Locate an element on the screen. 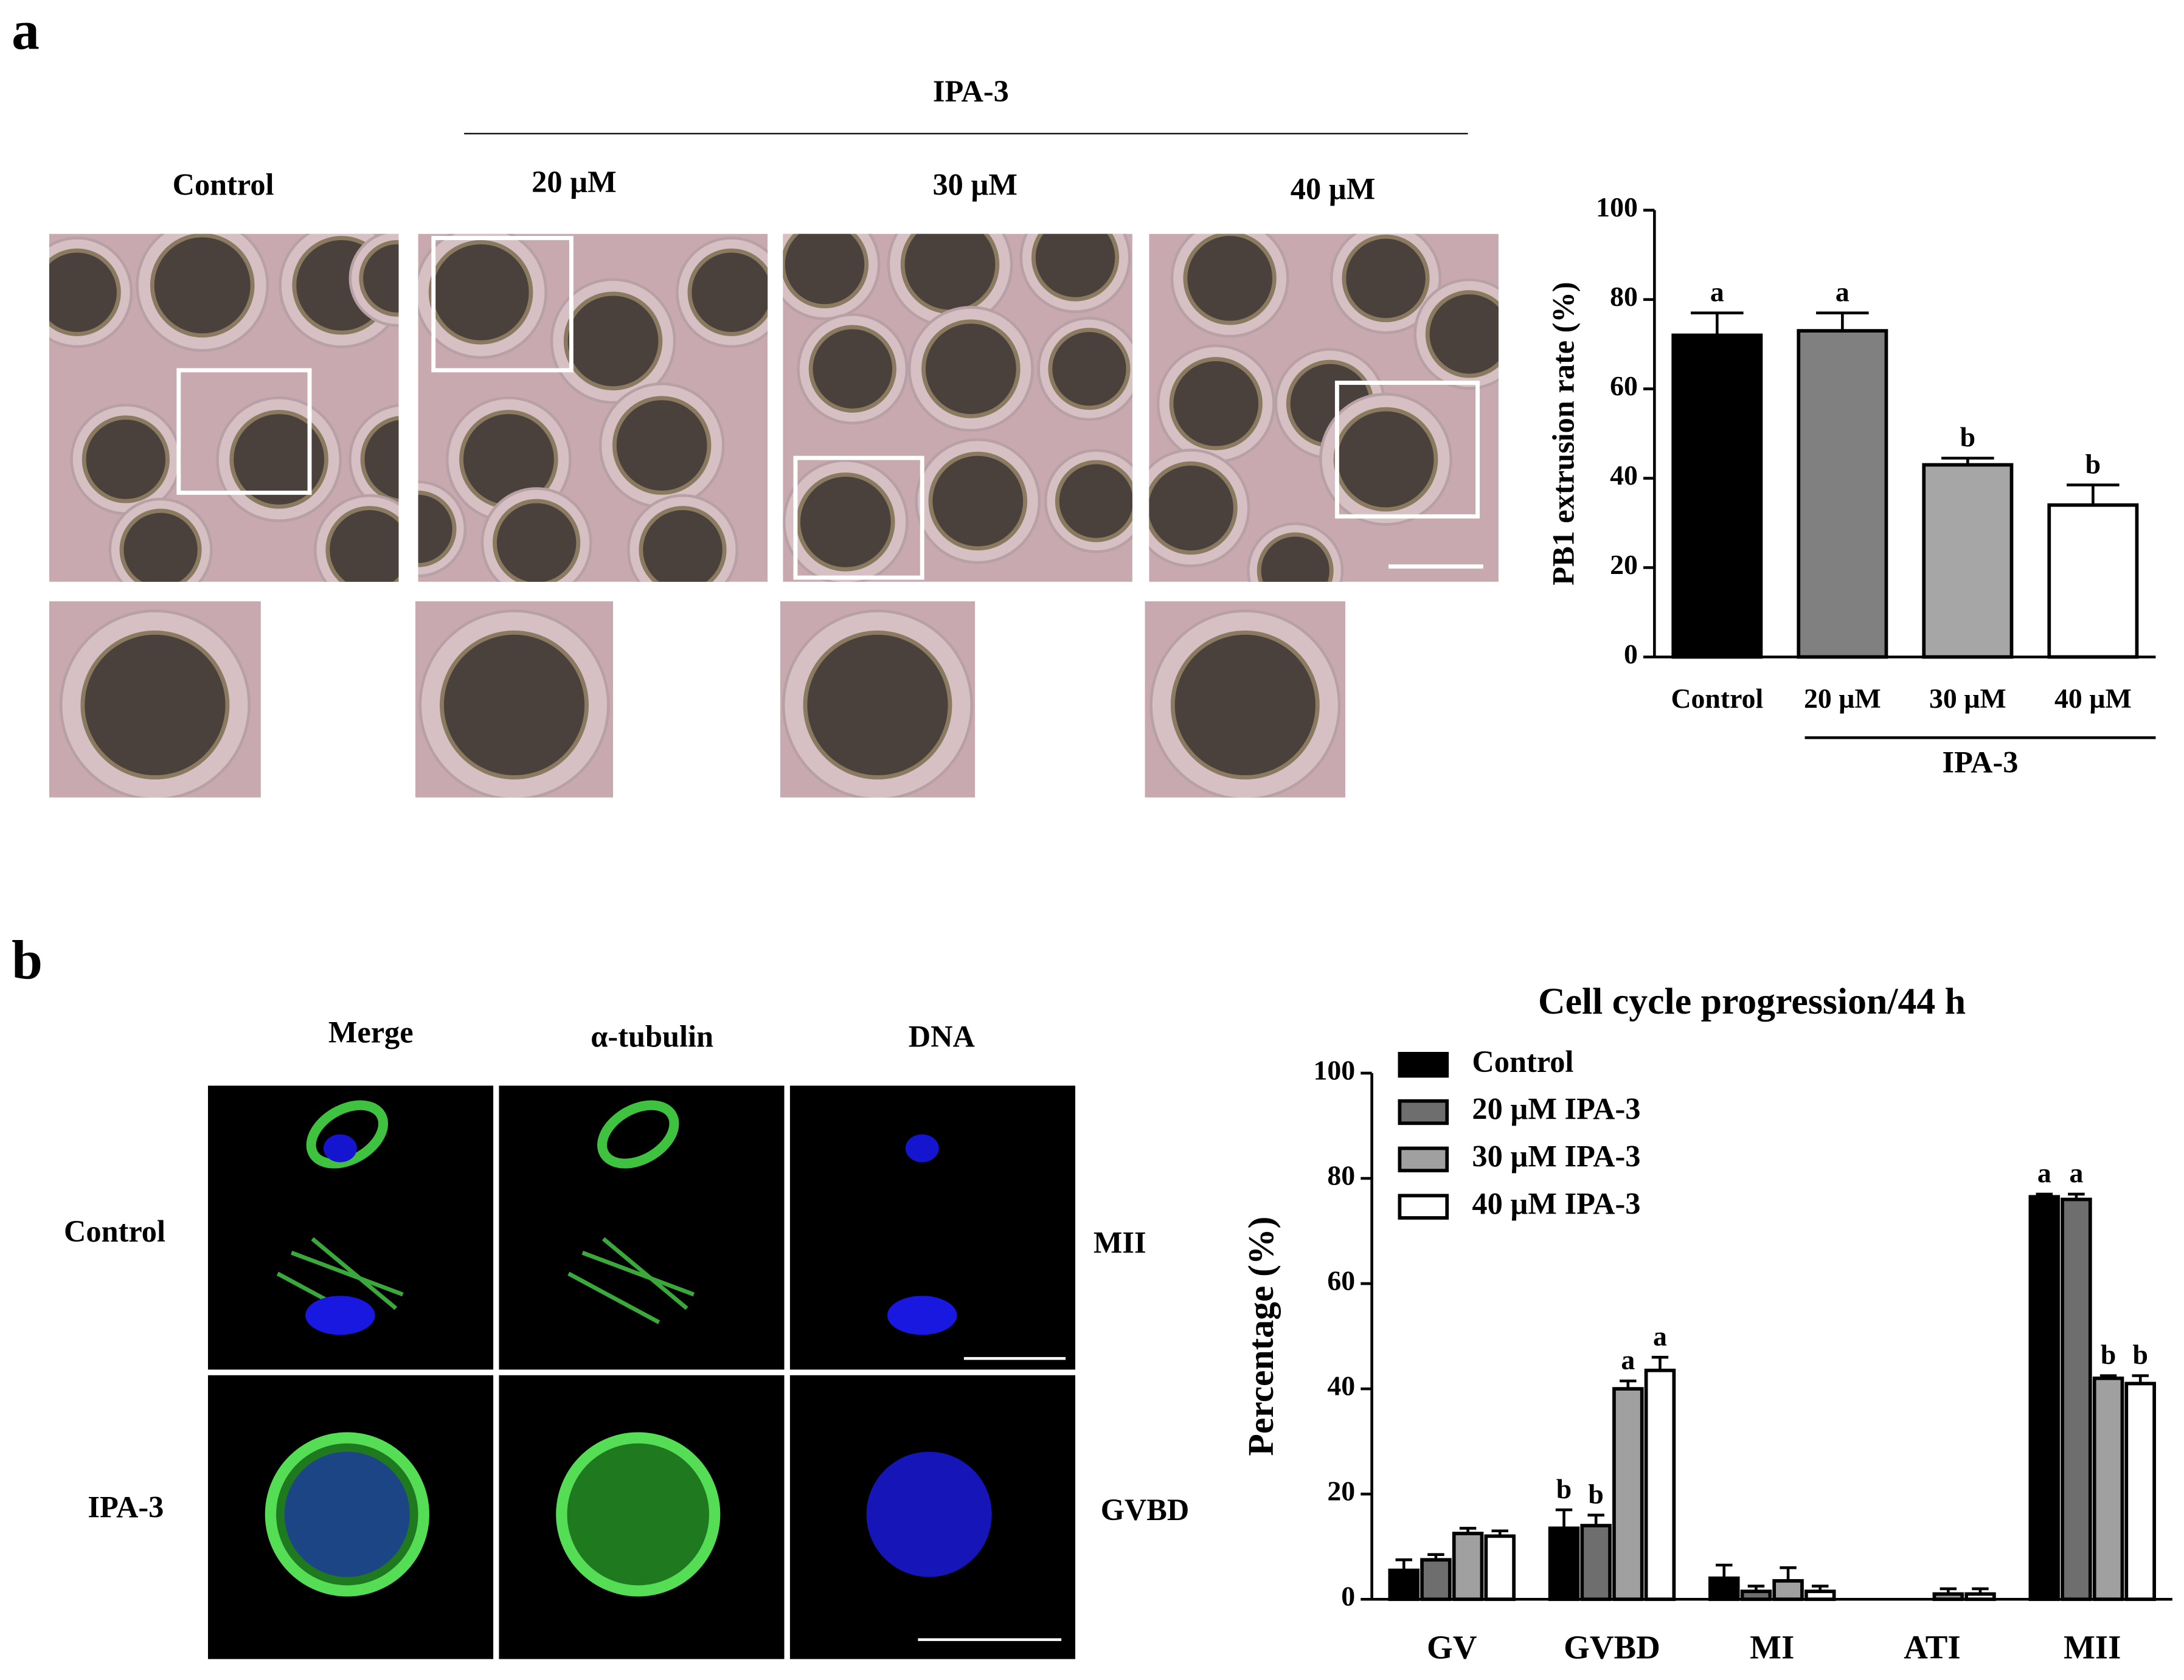 This screenshot has height=1680, width=2184. panel-label: b is located at coordinates (27, 960).